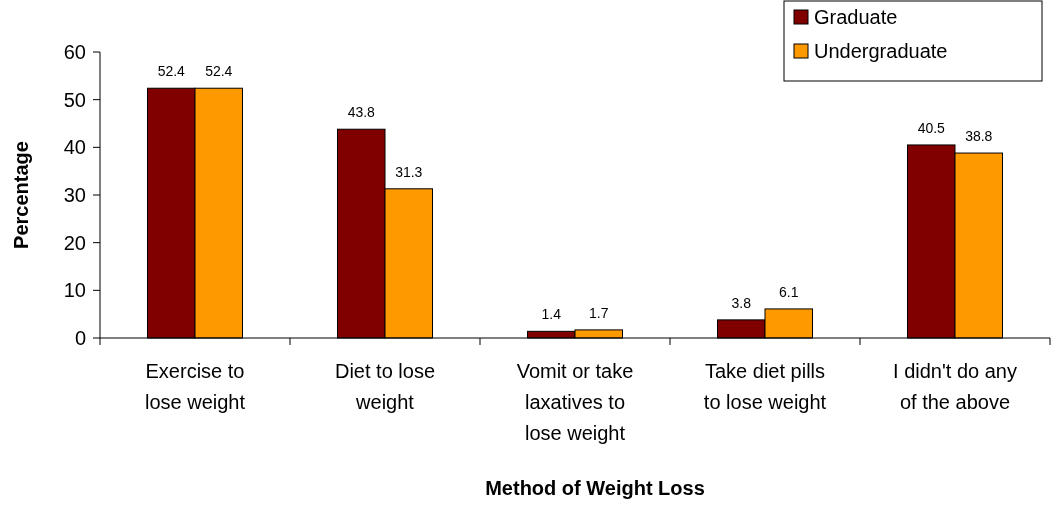 The width and height of the screenshot is (1058, 512). What do you see at coordinates (80, 338) in the screenshot?
I see `y-tick-label: 0` at bounding box center [80, 338].